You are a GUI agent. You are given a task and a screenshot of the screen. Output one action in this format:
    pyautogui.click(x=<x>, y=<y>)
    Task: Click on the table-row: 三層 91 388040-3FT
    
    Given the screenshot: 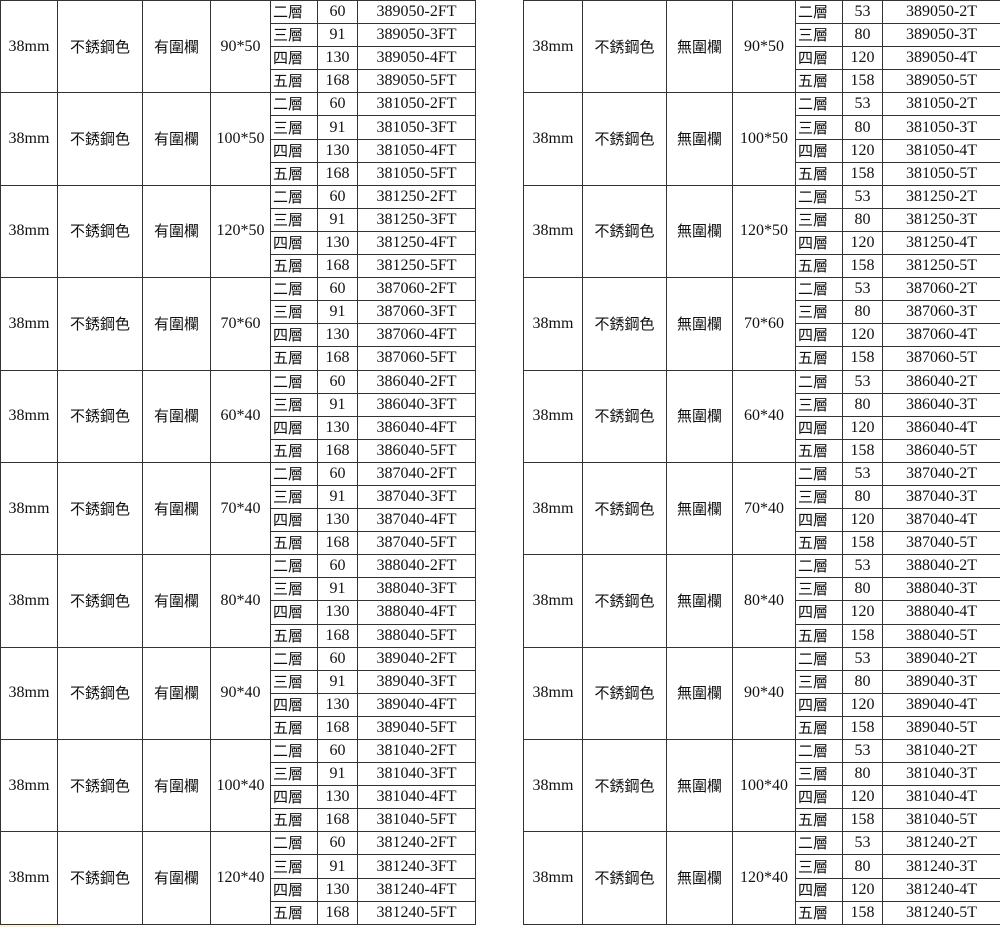 What is the action you would take?
    pyautogui.click(x=238, y=589)
    